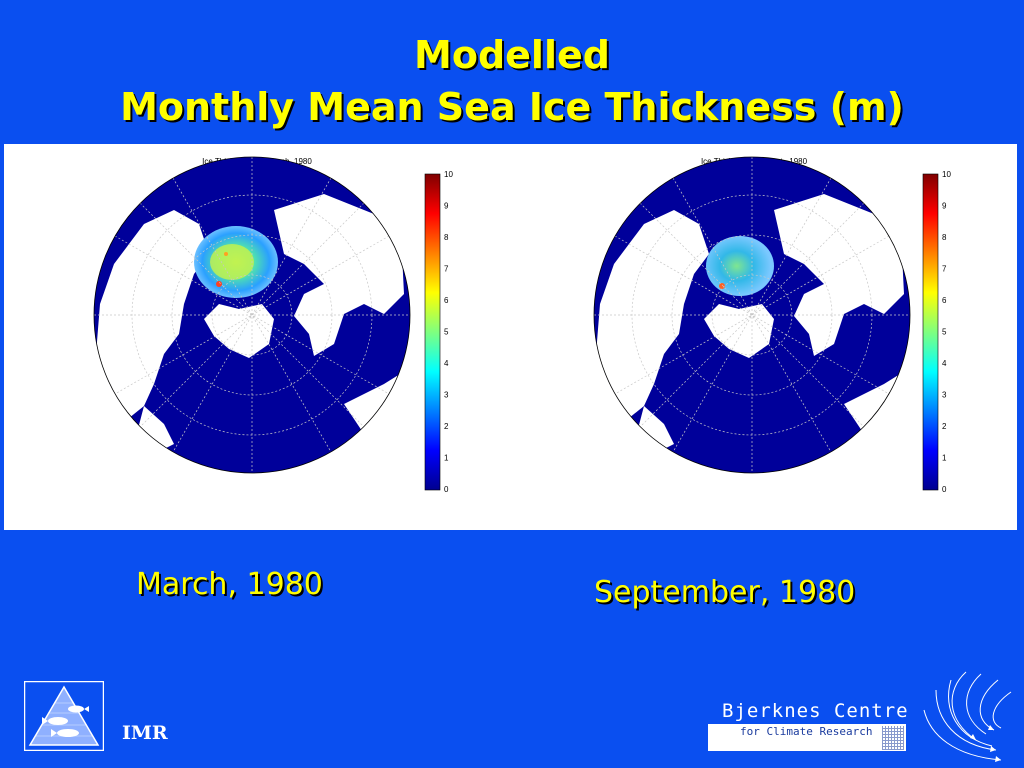  I want to click on imr-label: IMR, so click(145, 733).